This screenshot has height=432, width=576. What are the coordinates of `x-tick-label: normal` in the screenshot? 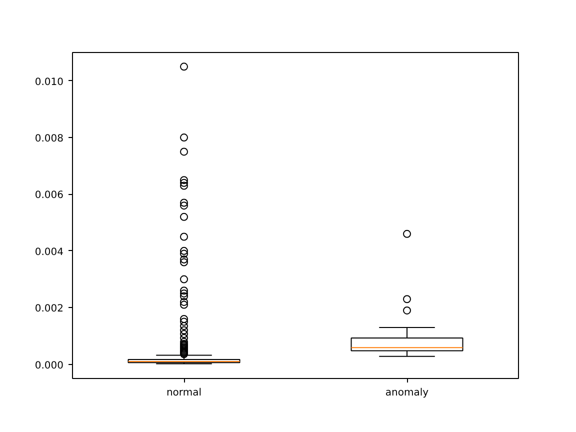 It's located at (184, 393).